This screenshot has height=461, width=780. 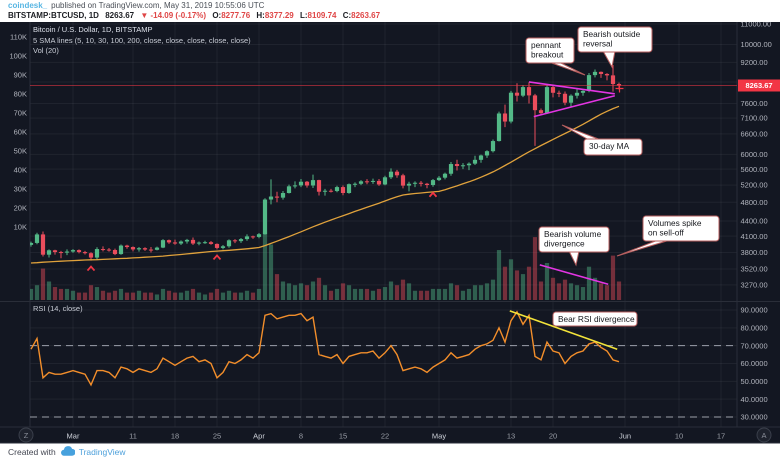 I want to click on created-with-text: Created with, so click(x=32, y=451).